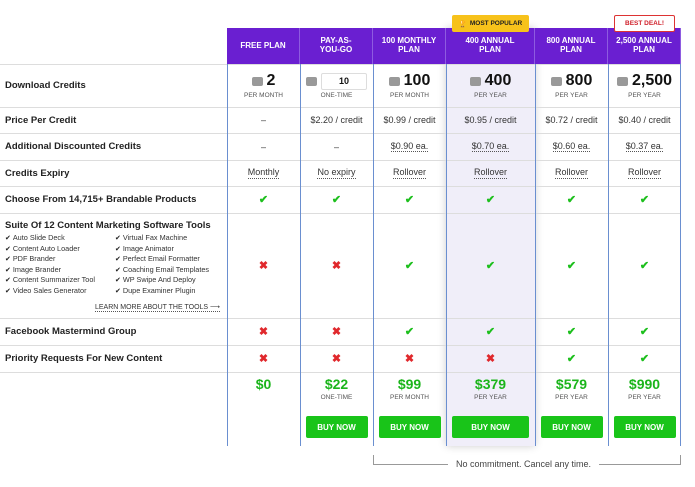 The height and width of the screenshot is (487, 695). Describe the element at coordinates (170, 279) in the screenshot. I see `tool-item: WP Swipe And Deploy` at that location.